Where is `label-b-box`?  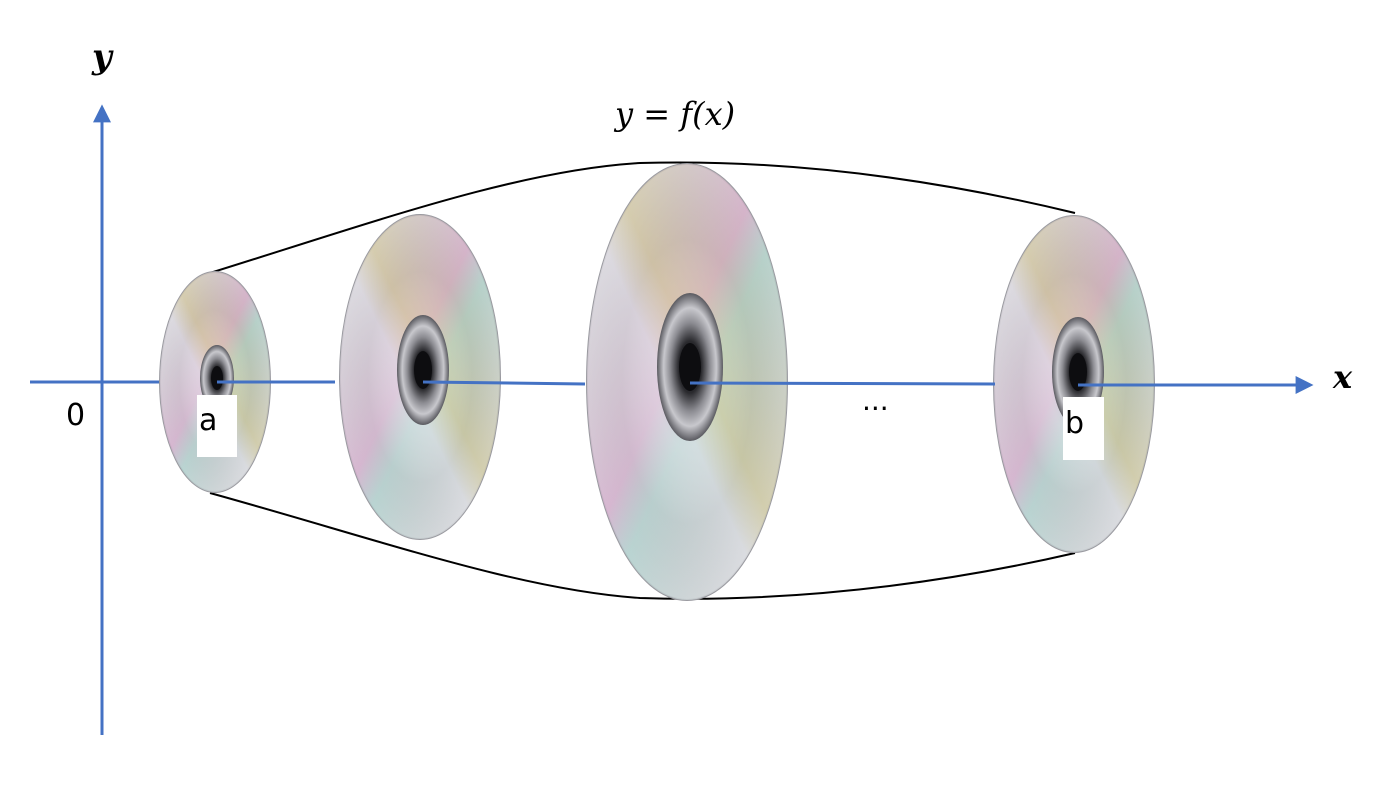 label-b-box is located at coordinates (1083, 428).